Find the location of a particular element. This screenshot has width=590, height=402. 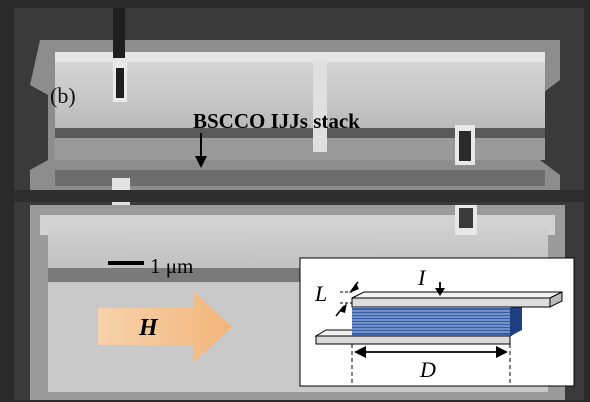

length-label: L is located at coordinates (320, 293).